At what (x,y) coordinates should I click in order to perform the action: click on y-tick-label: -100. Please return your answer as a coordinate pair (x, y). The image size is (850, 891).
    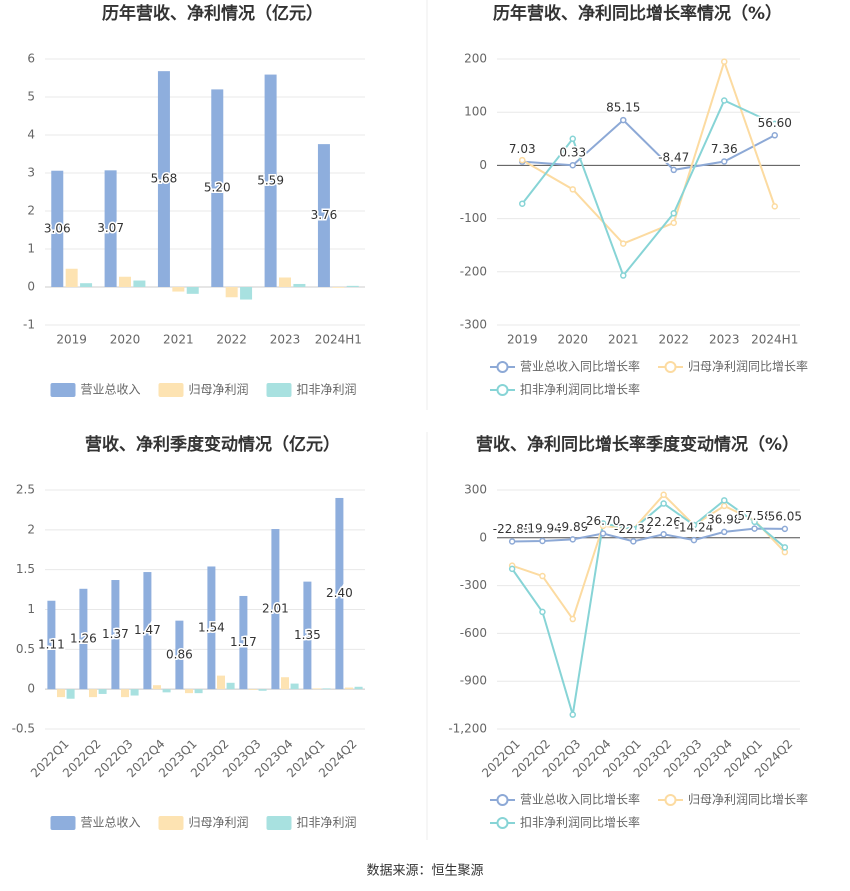
    Looking at the image, I should click on (473, 218).